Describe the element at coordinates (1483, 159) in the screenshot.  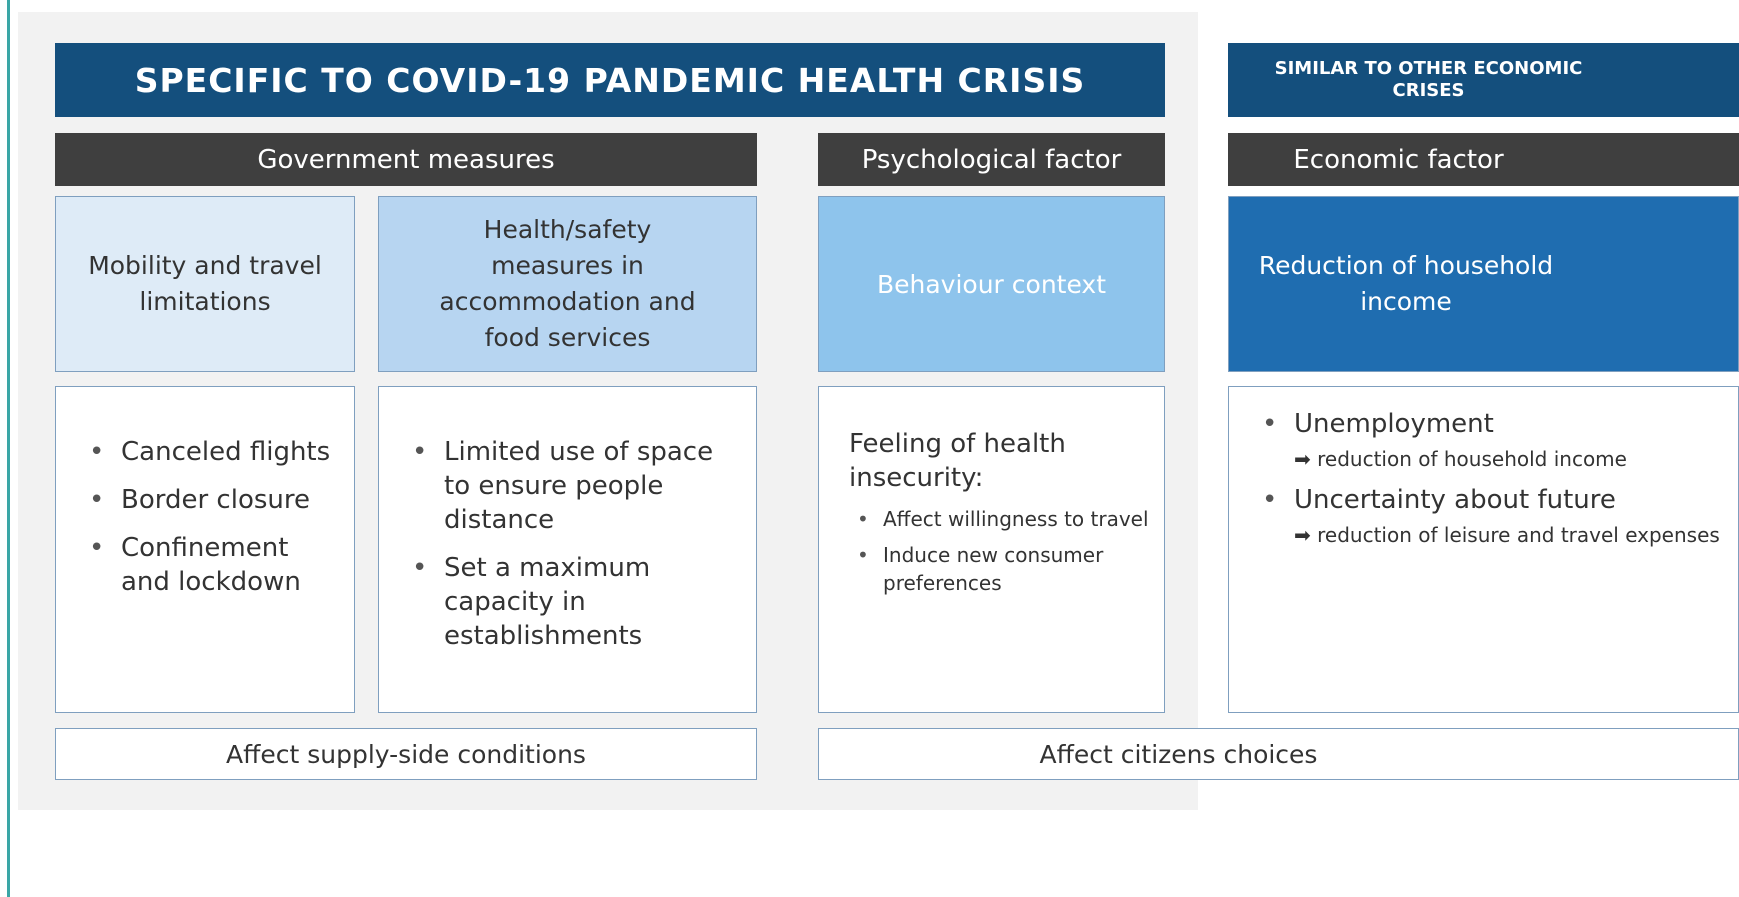
I see `group-header: Economic factor` at that location.